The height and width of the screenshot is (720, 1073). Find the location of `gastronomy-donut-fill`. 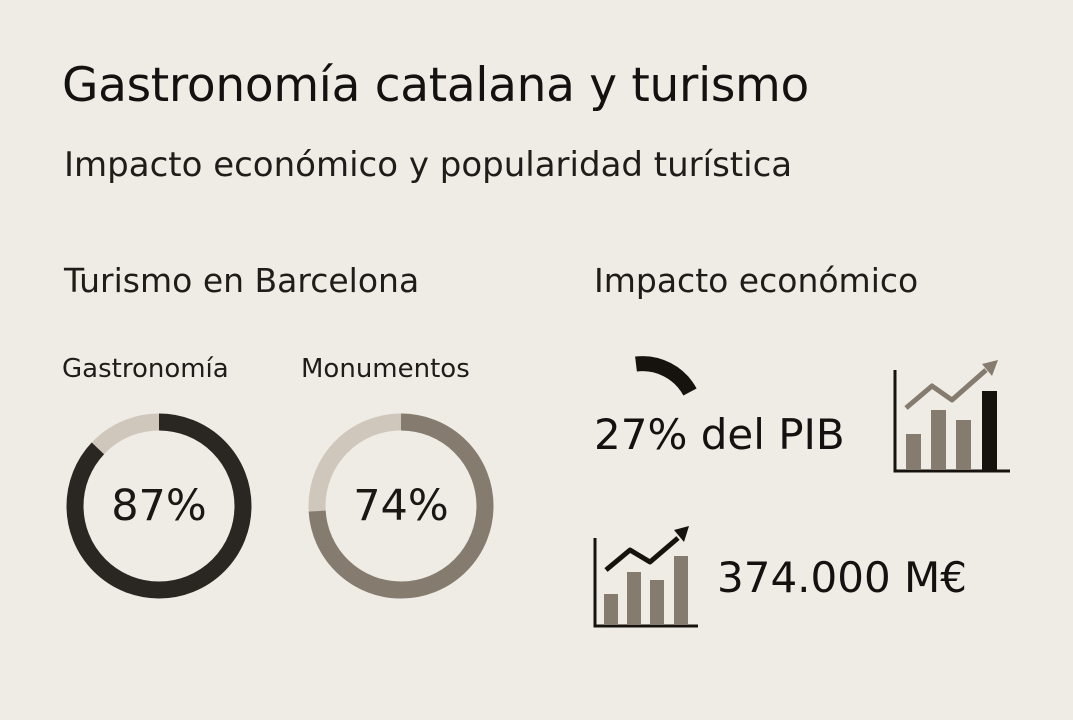

gastronomy-donut-fill is located at coordinates (159, 506).